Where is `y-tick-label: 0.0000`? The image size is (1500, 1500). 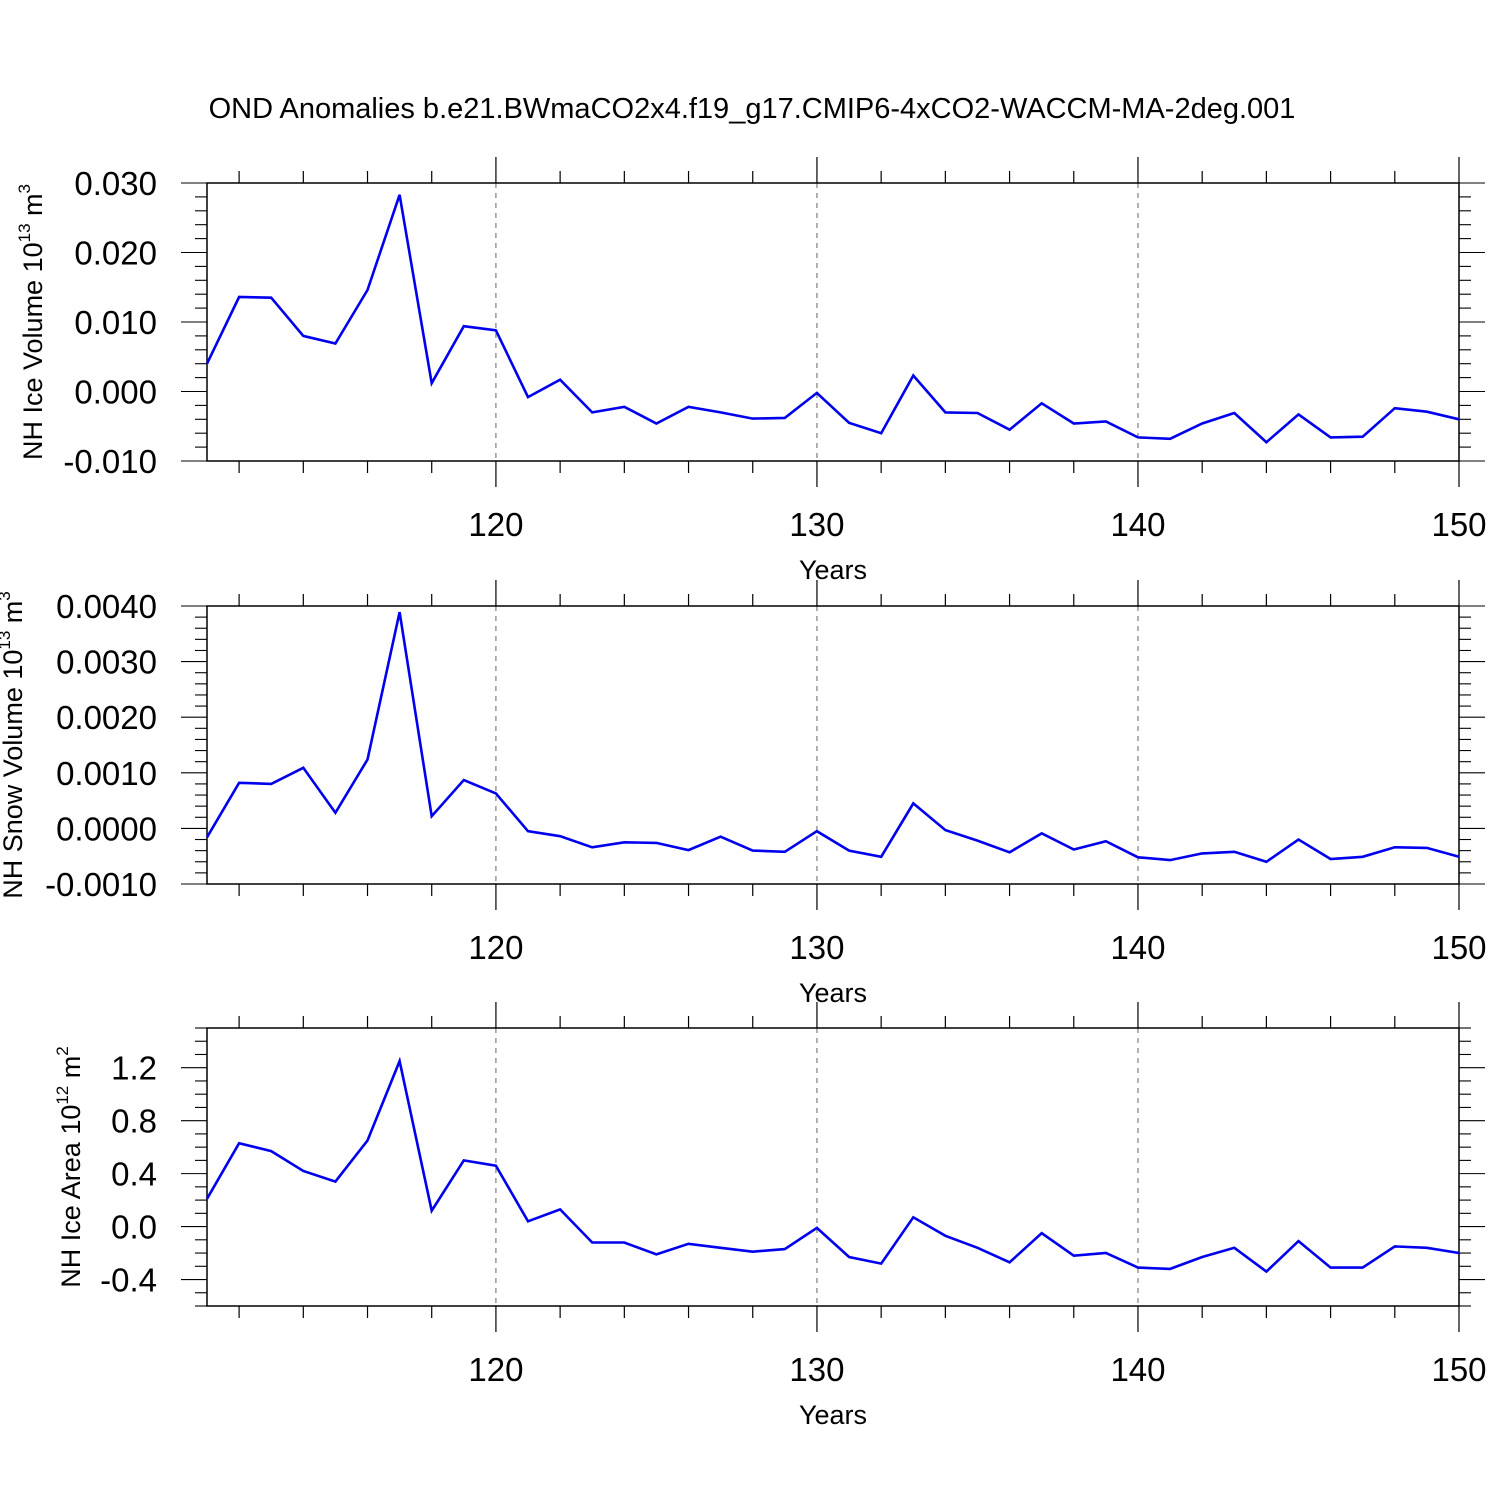 y-tick-label: 0.0000 is located at coordinates (106, 828).